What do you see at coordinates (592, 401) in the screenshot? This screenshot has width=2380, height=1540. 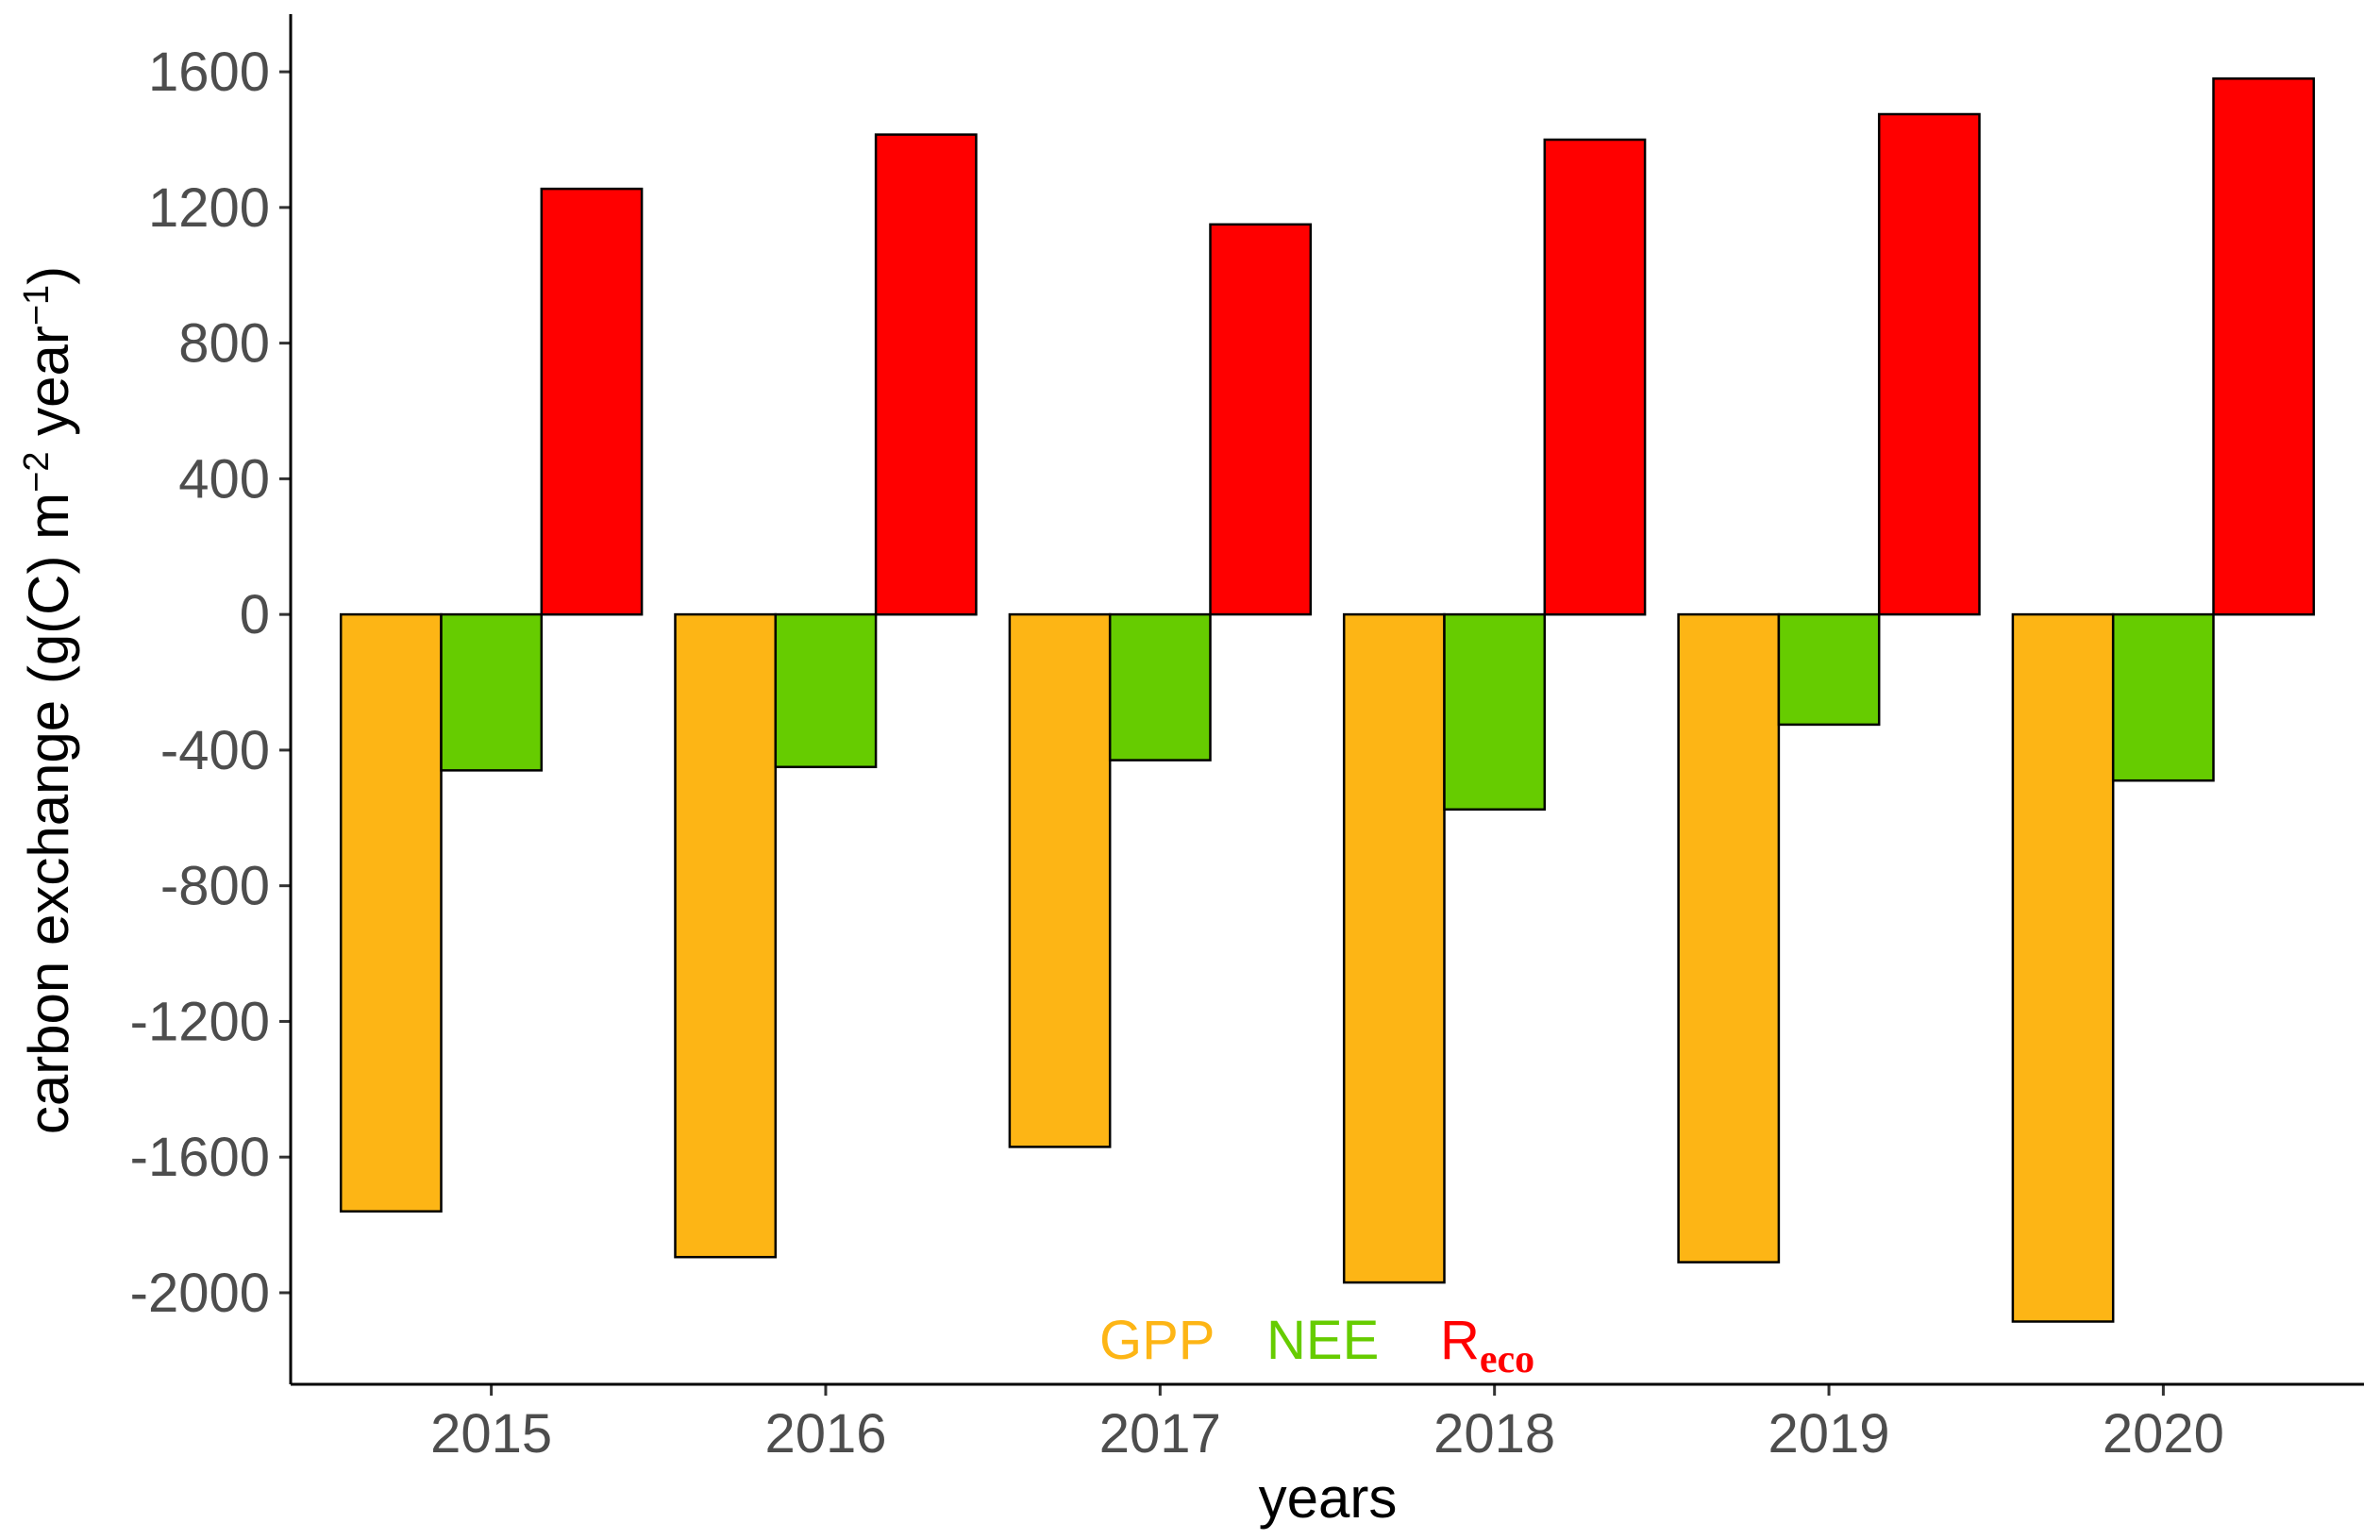 I see `bar-reco-2015` at bounding box center [592, 401].